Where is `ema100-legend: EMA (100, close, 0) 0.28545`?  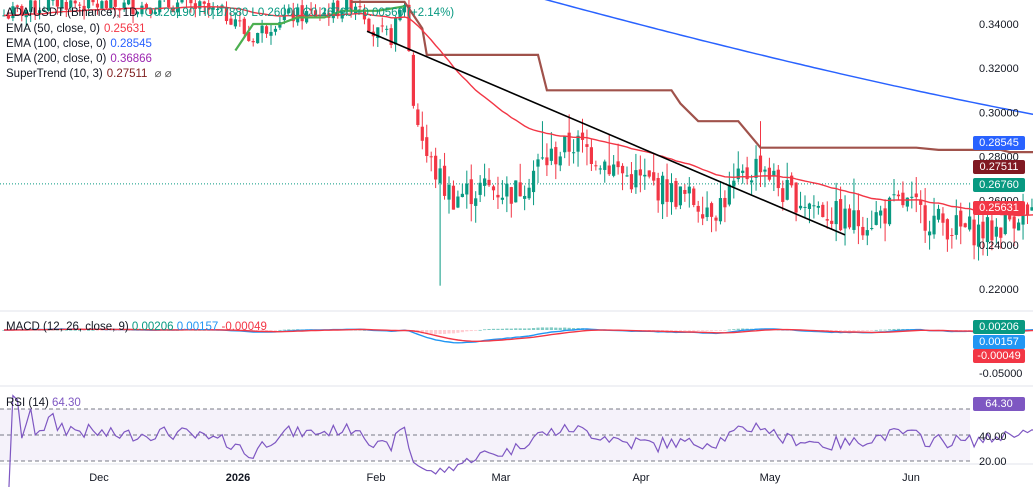
ema100-legend: EMA (100, close, 0) 0.28545 is located at coordinates (79, 44).